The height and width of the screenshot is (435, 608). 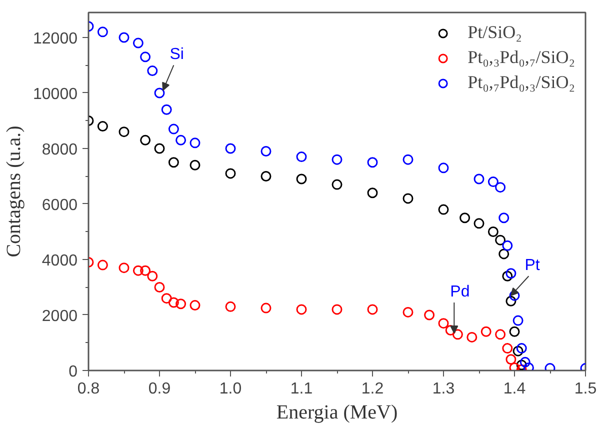 What do you see at coordinates (585, 389) in the screenshot?
I see `x-tick-label: 1.5` at bounding box center [585, 389].